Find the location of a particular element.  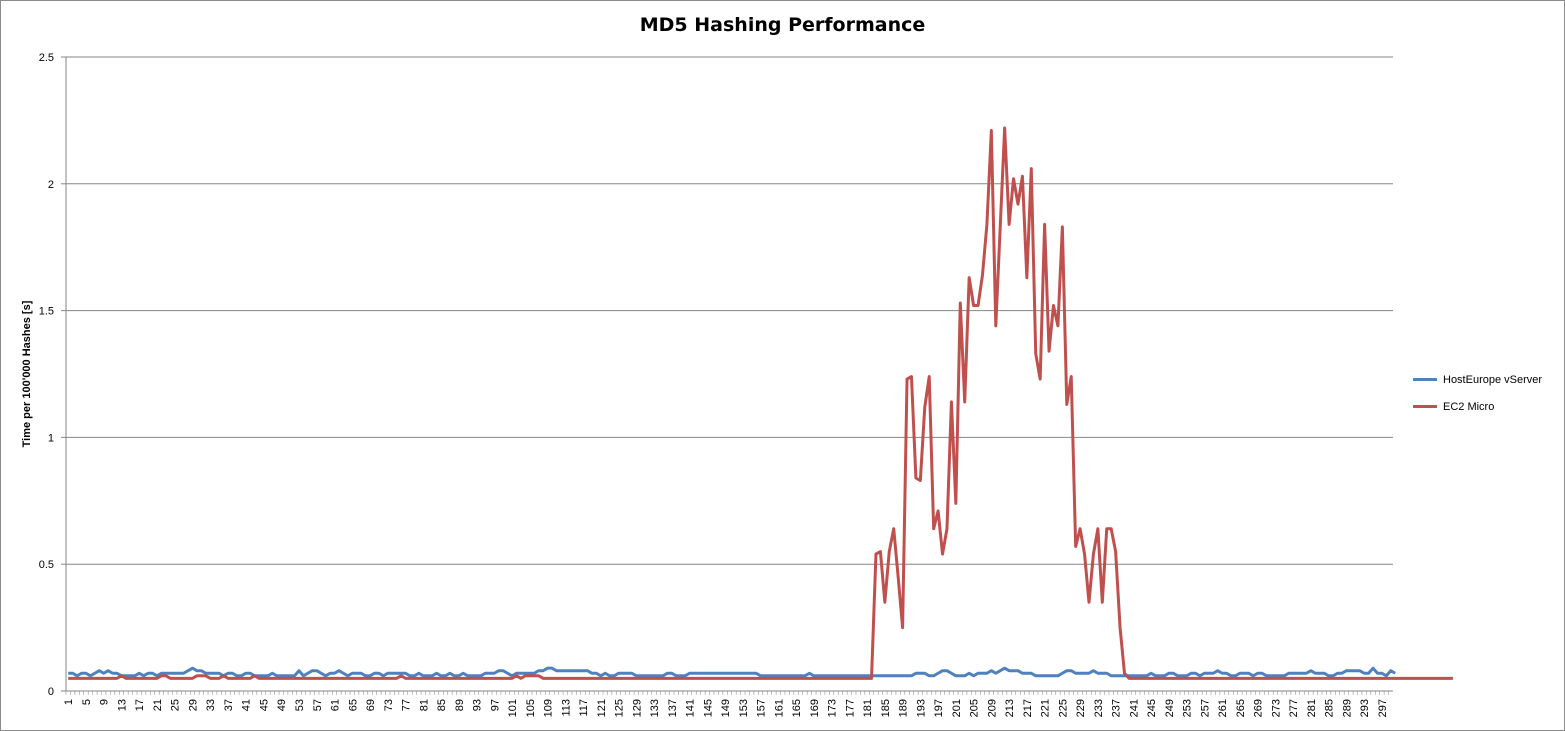

x-tick-label: 269 is located at coordinates (1259, 708).